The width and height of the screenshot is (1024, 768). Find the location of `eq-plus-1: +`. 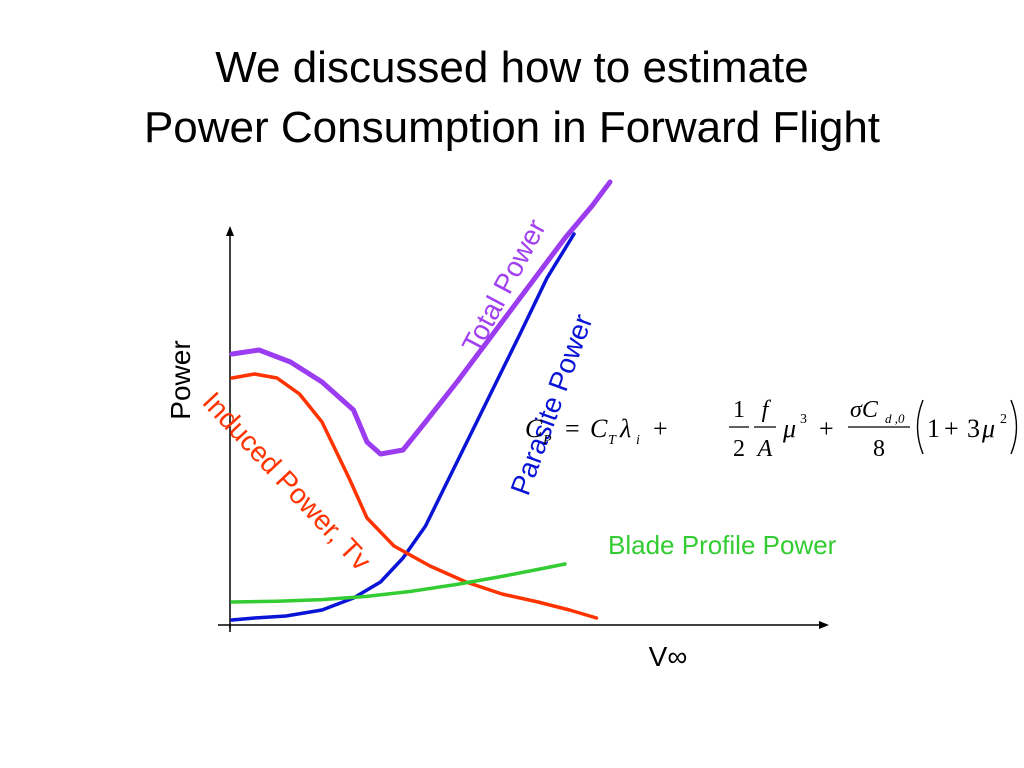

eq-plus-1: + is located at coordinates (660, 428).